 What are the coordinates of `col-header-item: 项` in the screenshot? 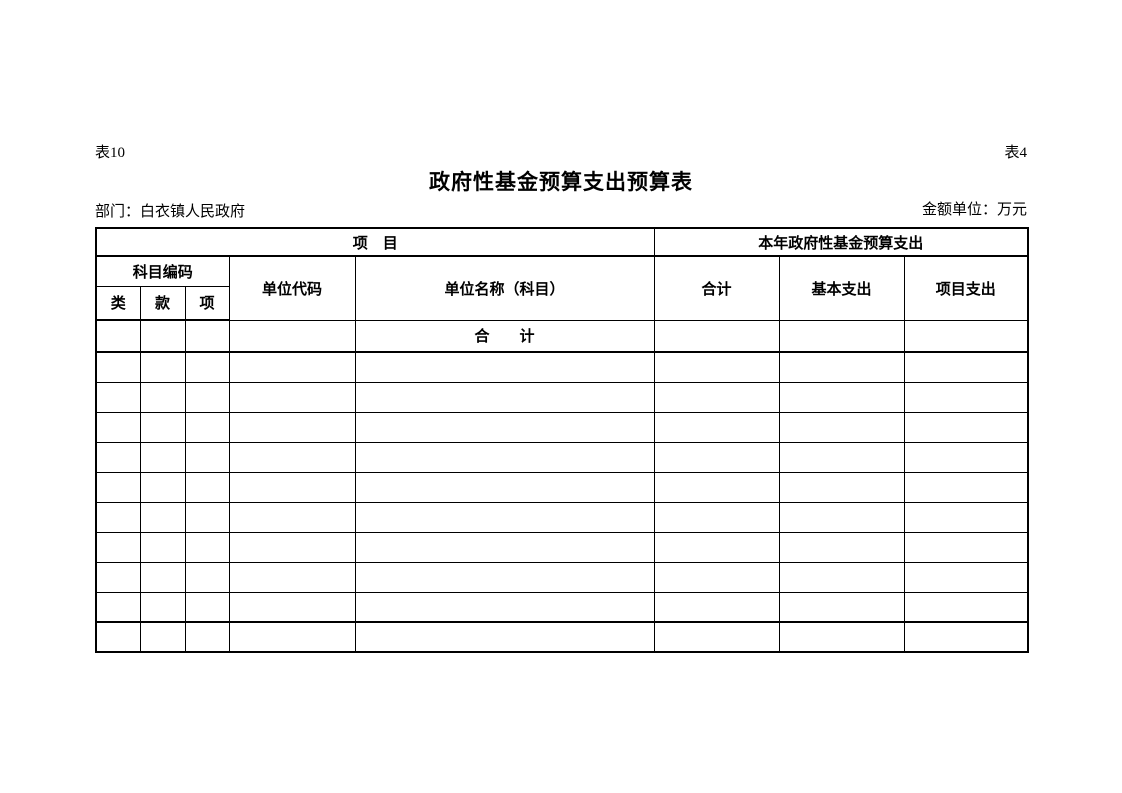 It's located at (207, 303).